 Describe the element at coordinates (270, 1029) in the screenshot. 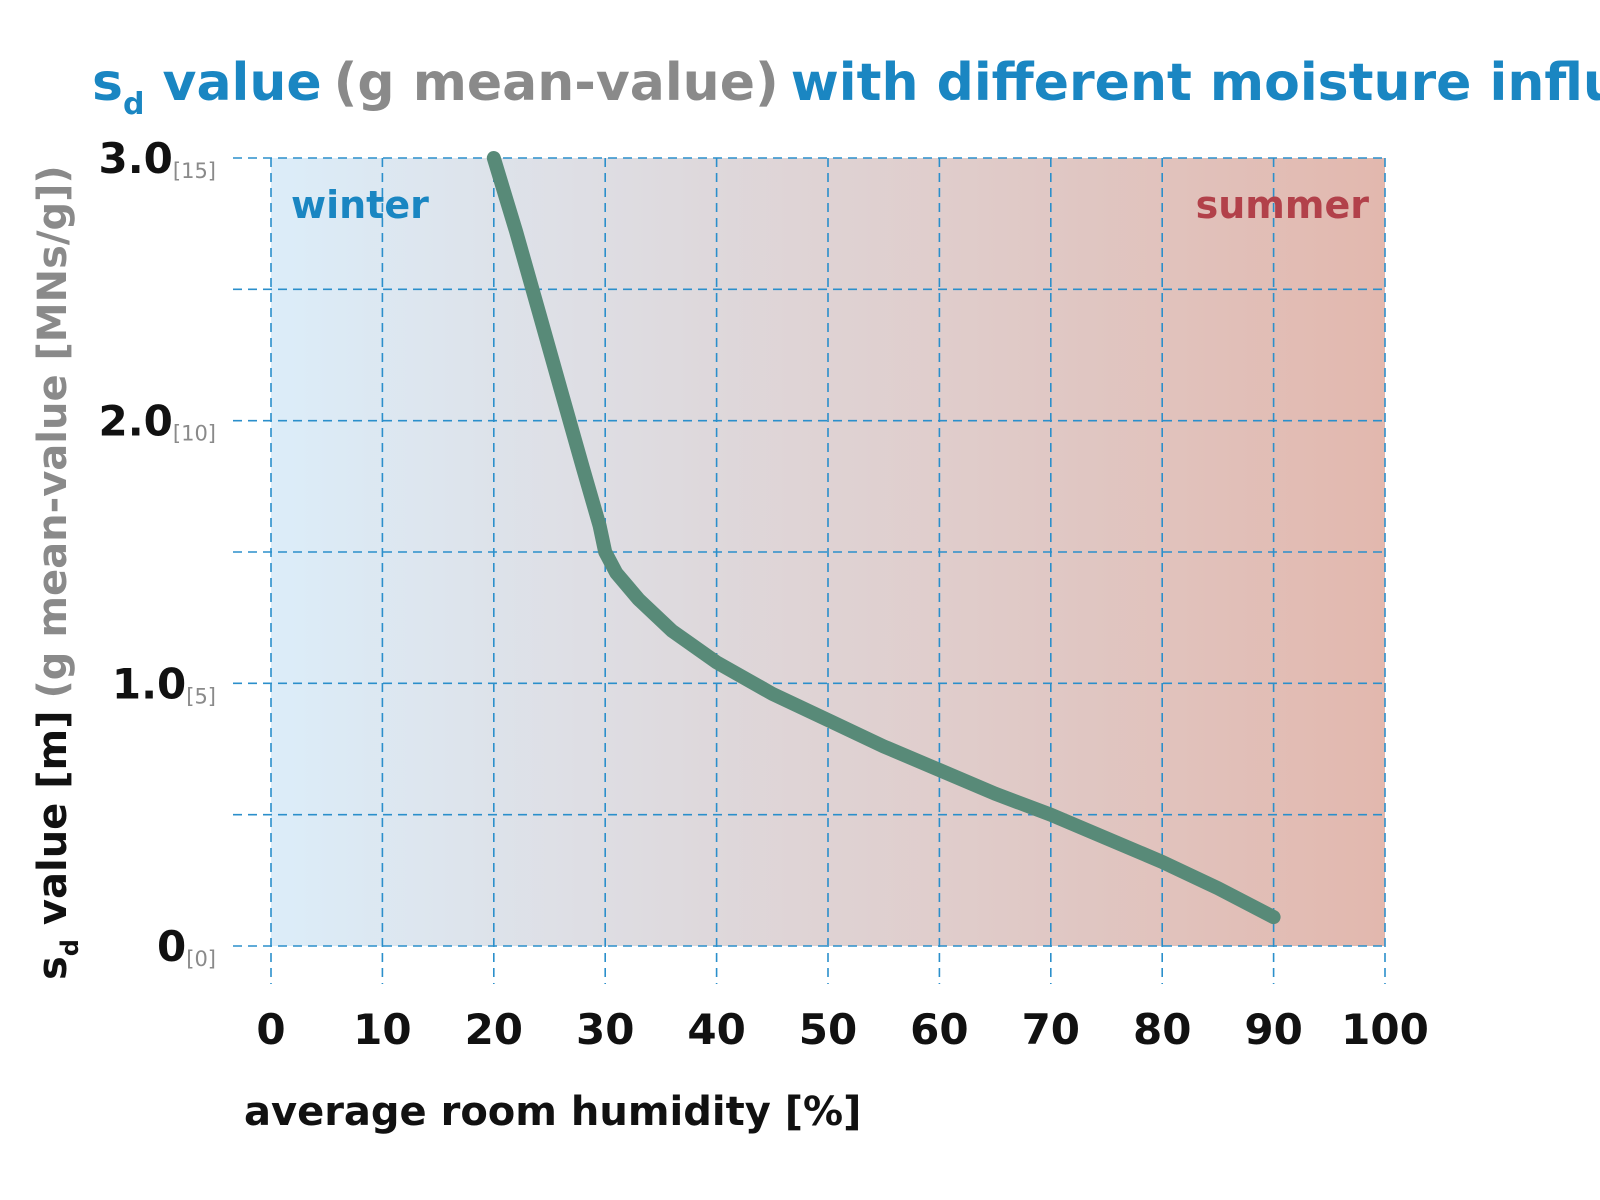

I see `x-tick-label: 0` at that location.